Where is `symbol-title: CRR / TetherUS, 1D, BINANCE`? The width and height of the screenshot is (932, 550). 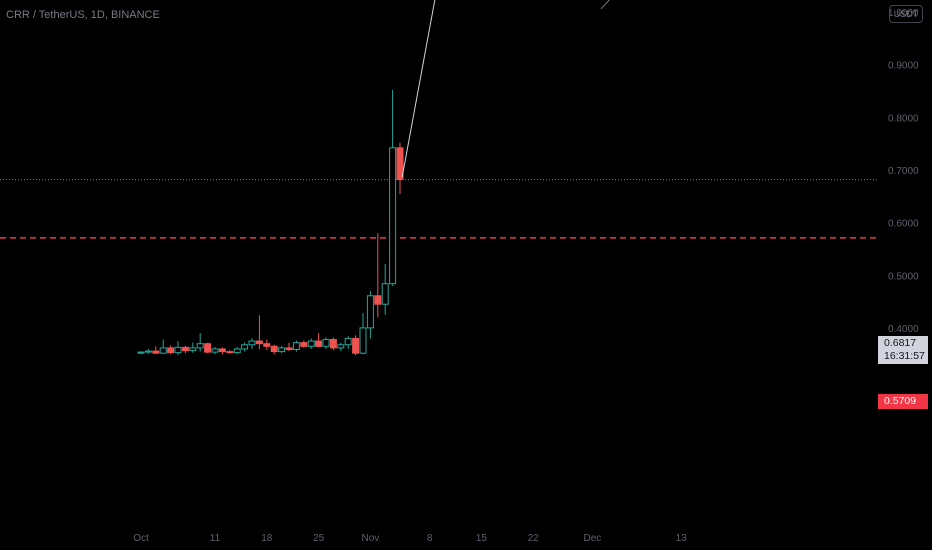
symbol-title: CRR / TetherUS, 1D, BINANCE is located at coordinates (83, 15).